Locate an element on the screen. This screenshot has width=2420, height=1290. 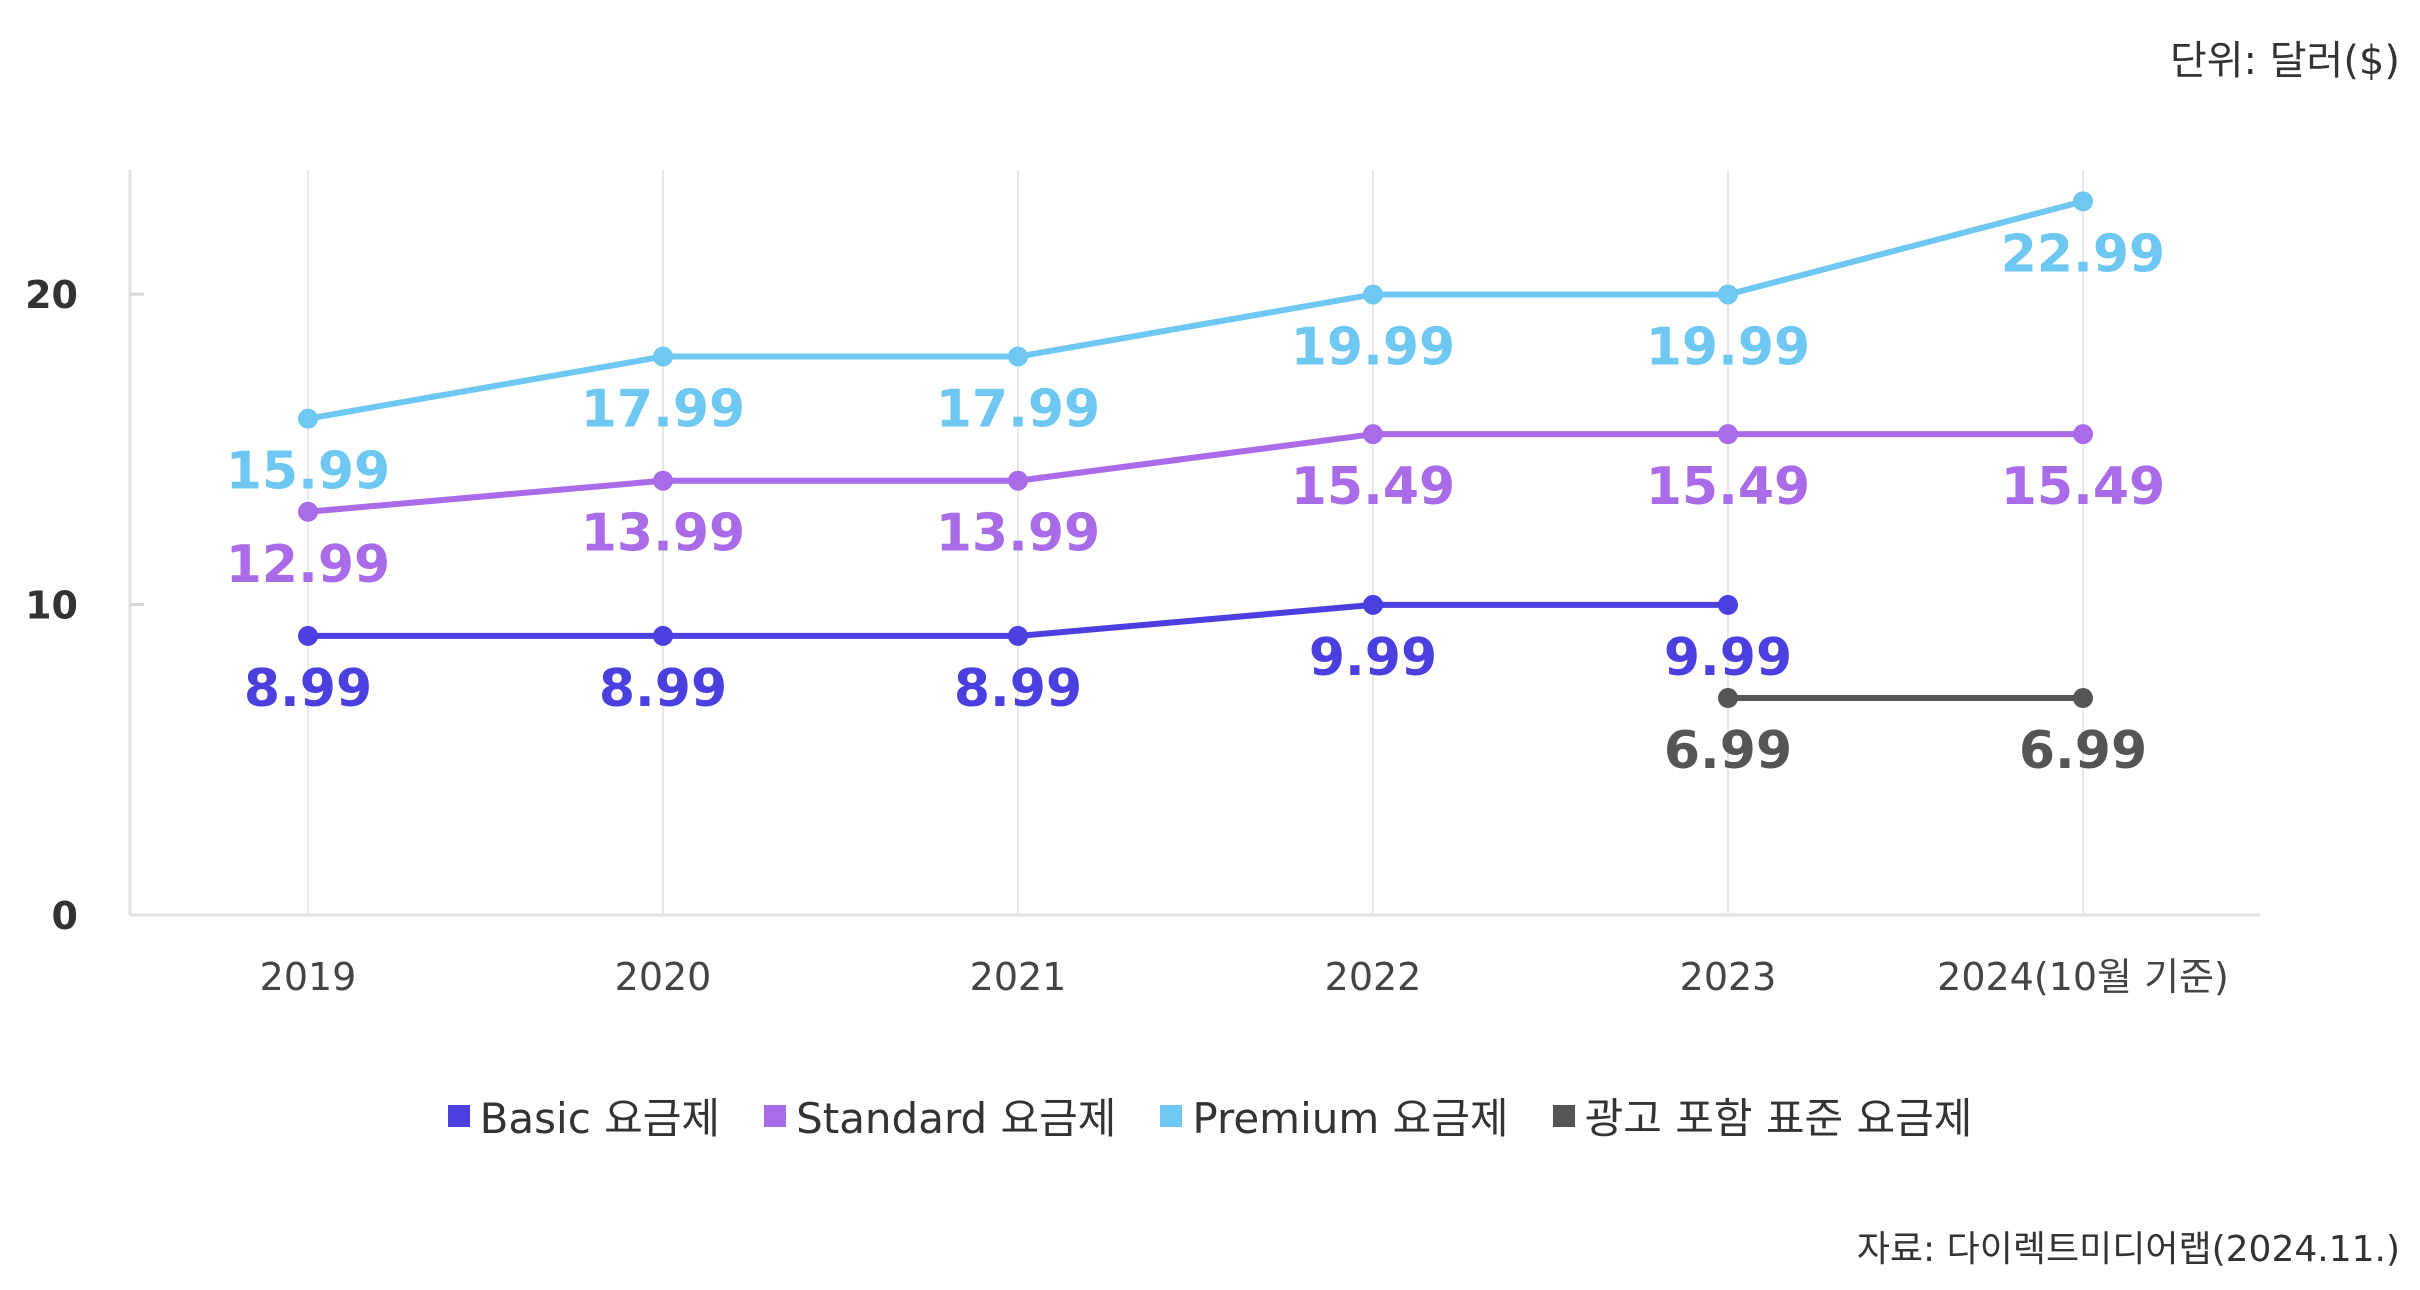
x-tick-label: 2022 is located at coordinates (1373, 977).